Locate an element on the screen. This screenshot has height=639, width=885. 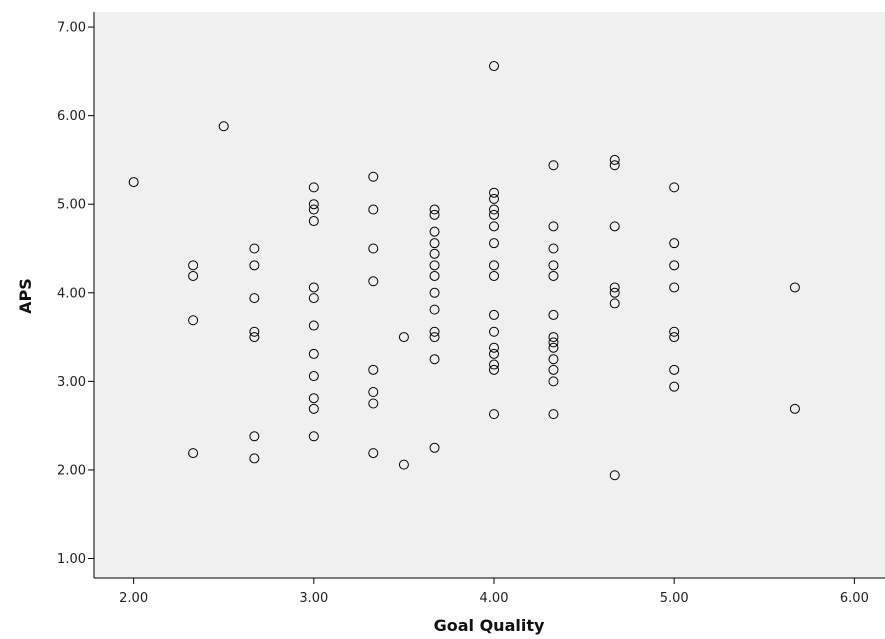
y-tick-label: 7.00 is located at coordinates (71, 28).